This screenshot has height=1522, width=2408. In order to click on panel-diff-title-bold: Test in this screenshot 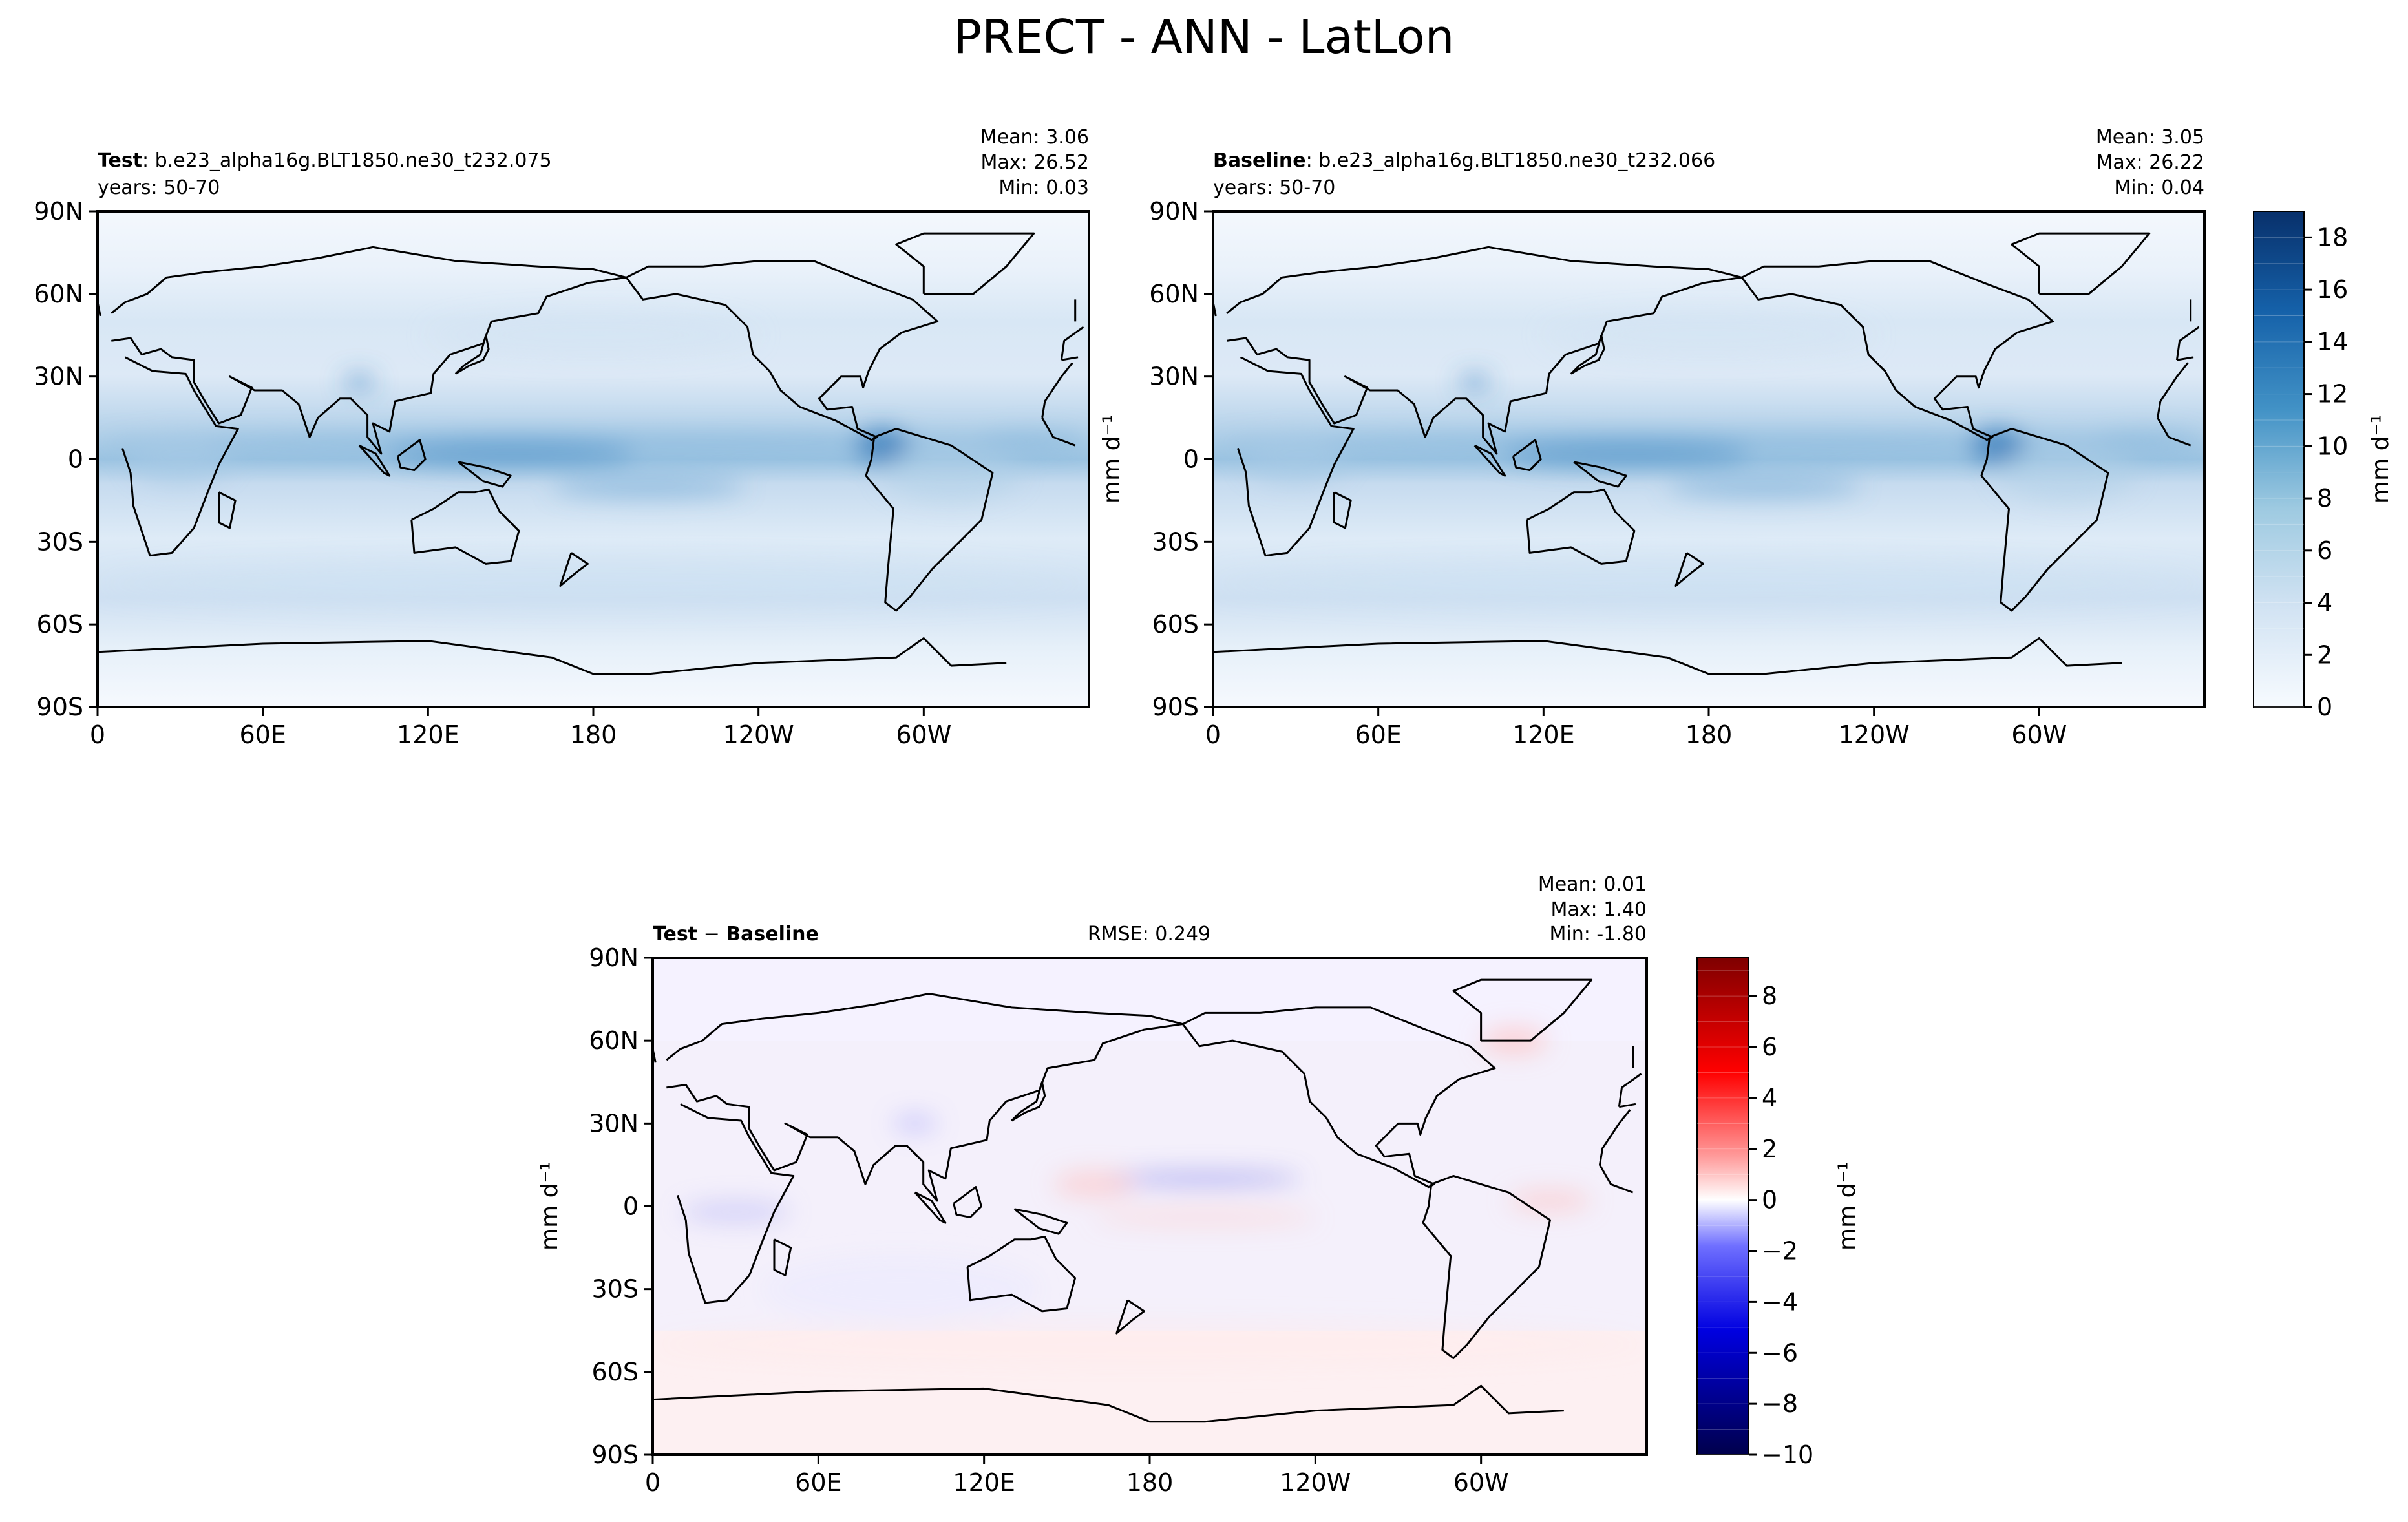, I will do `click(675, 934)`.